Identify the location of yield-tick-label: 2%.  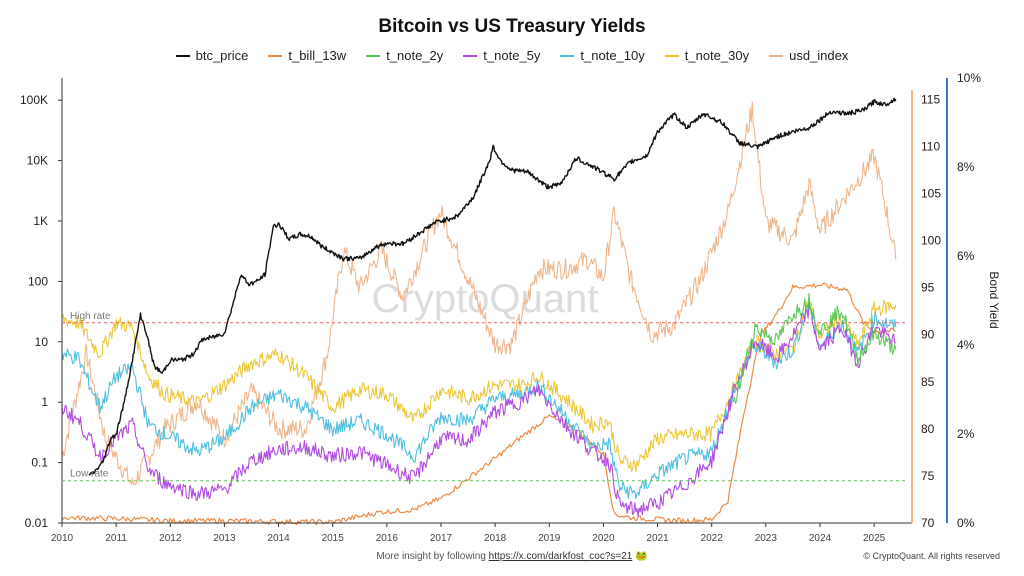
(966, 434).